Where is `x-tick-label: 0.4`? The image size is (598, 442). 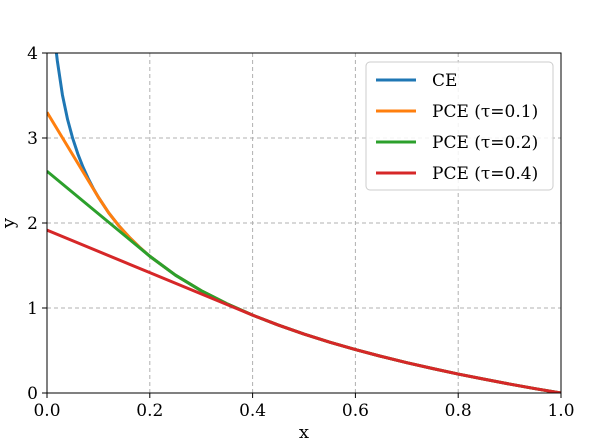
x-tick-label: 0.4 is located at coordinates (252, 411).